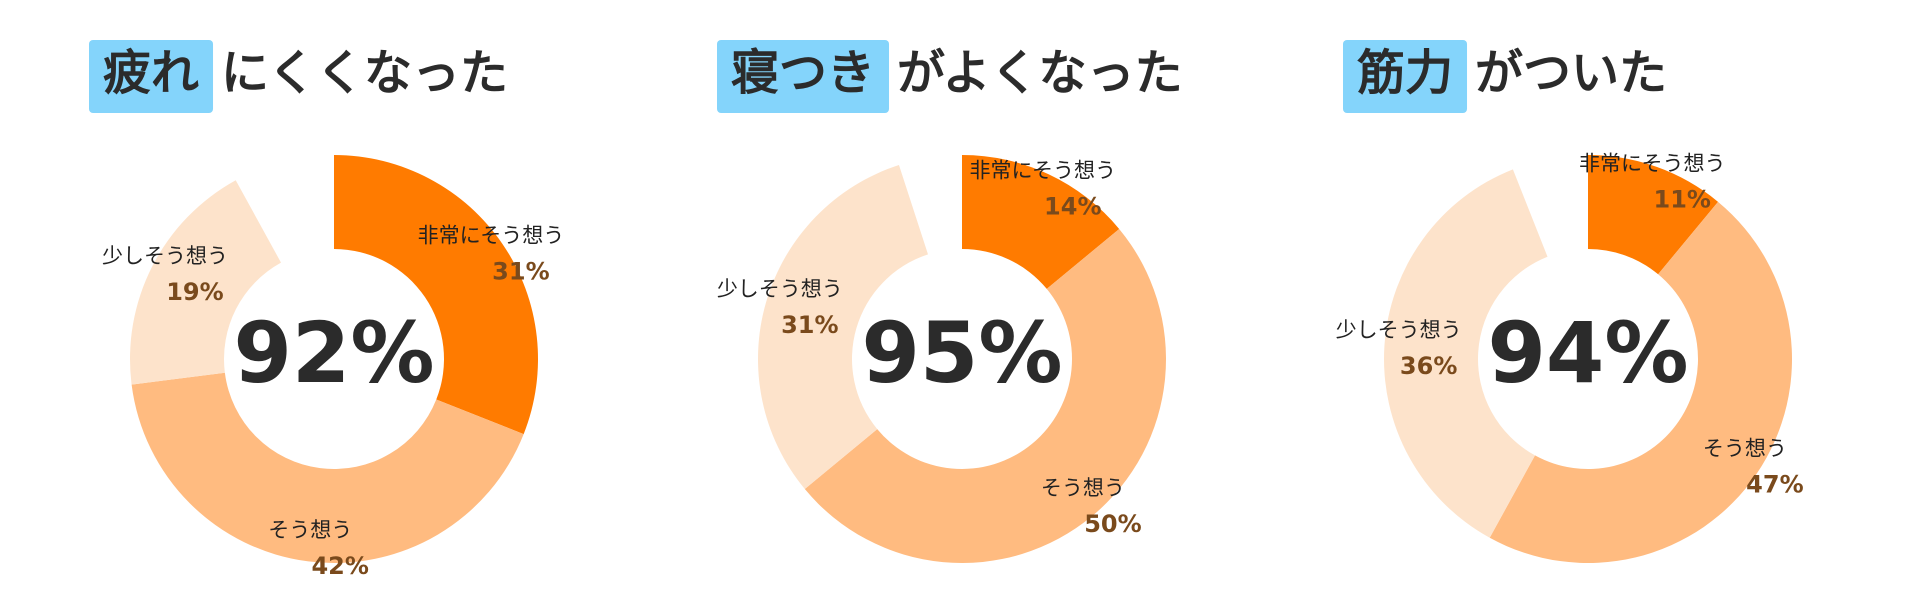 This screenshot has width=1920, height=593. Describe the element at coordinates (339, 566) in the screenshot. I see `slice-value-label: 42%` at that location.